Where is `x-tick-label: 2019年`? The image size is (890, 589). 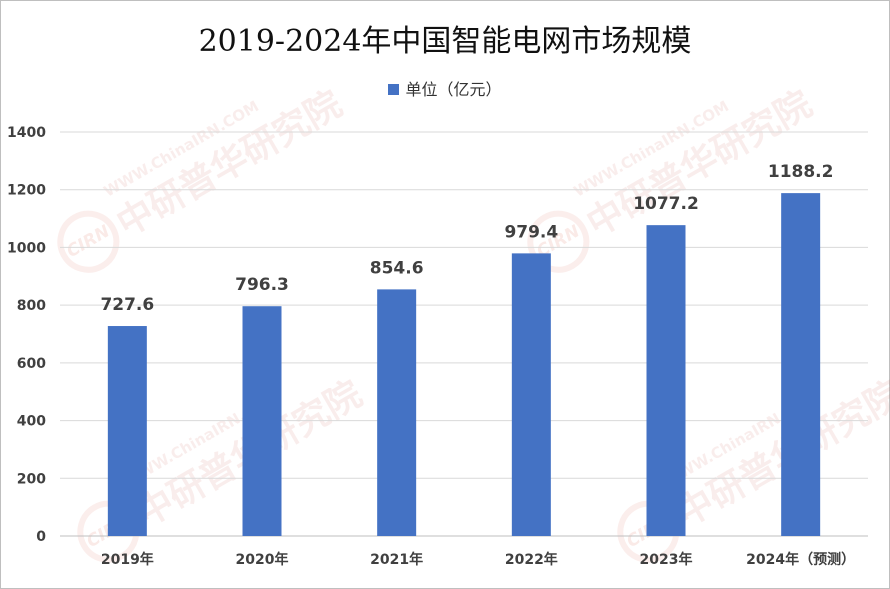
x-tick-label: 2019年 is located at coordinates (127, 559).